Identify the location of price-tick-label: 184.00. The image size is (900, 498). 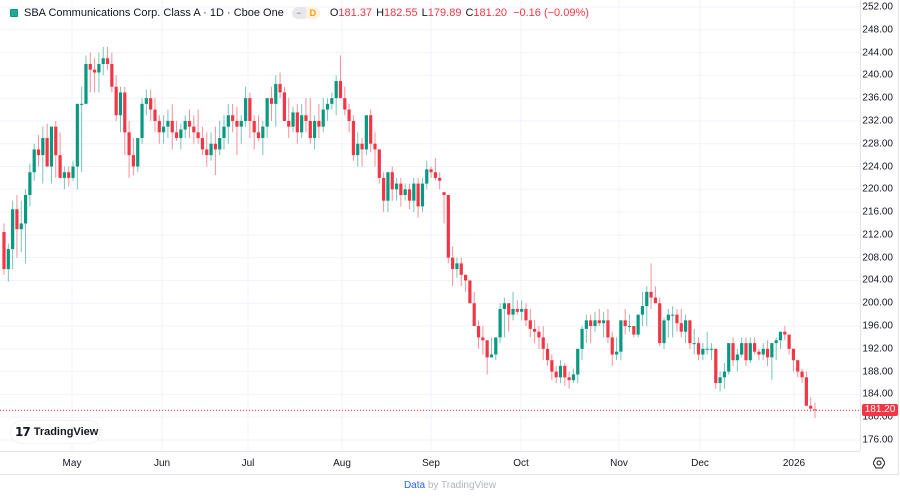
(877, 394).